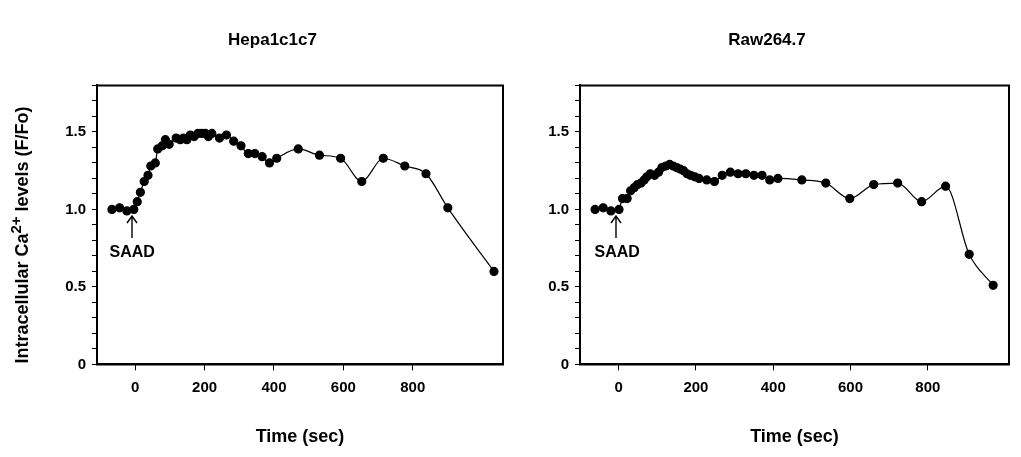 The height and width of the screenshot is (457, 1021). What do you see at coordinates (767, 39) in the screenshot?
I see `chart-title: Raw264.7` at bounding box center [767, 39].